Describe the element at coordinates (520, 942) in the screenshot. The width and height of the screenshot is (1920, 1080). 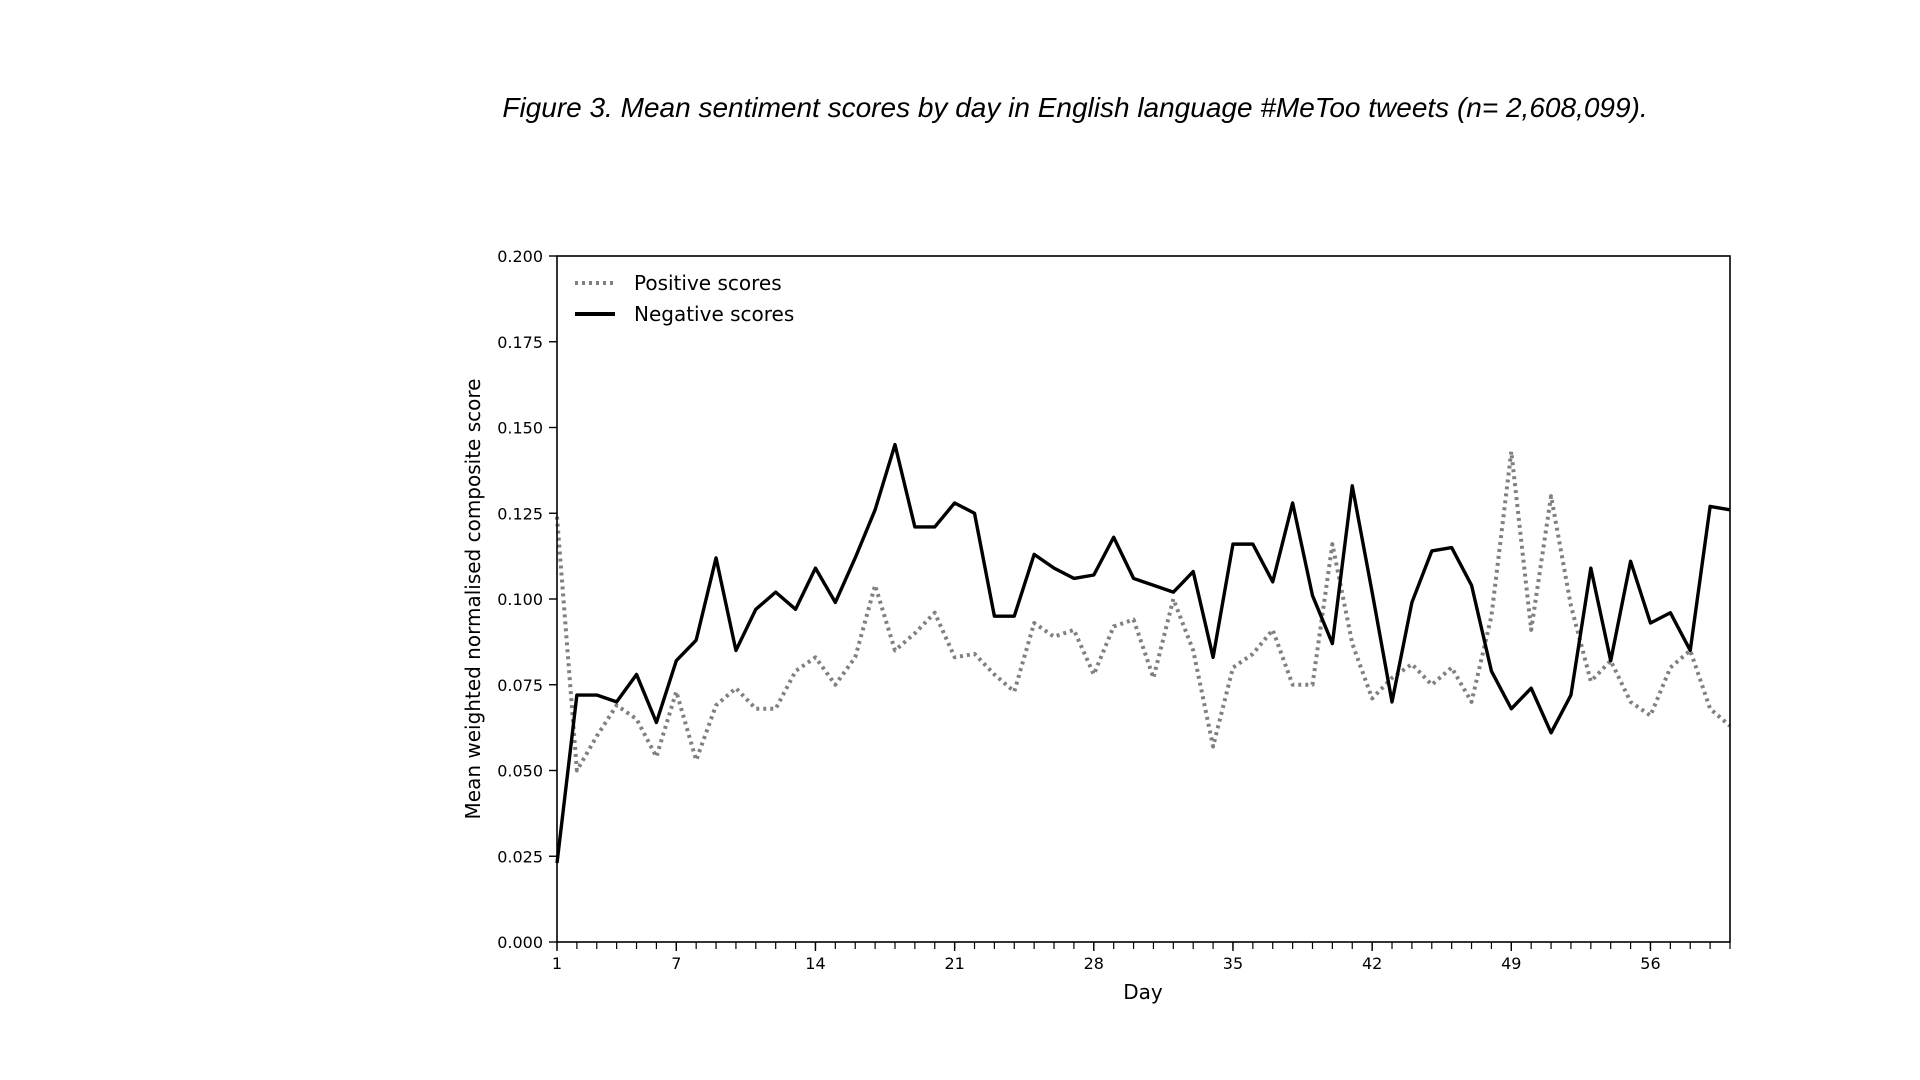
I see `y-tick-label: 0.000` at that location.